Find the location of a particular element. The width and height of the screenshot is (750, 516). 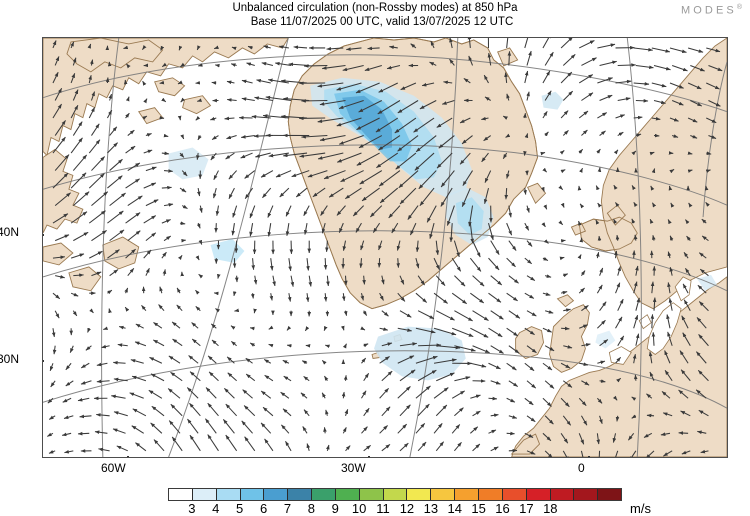

landmass-arctic-fragment-b is located at coordinates (197, 105).